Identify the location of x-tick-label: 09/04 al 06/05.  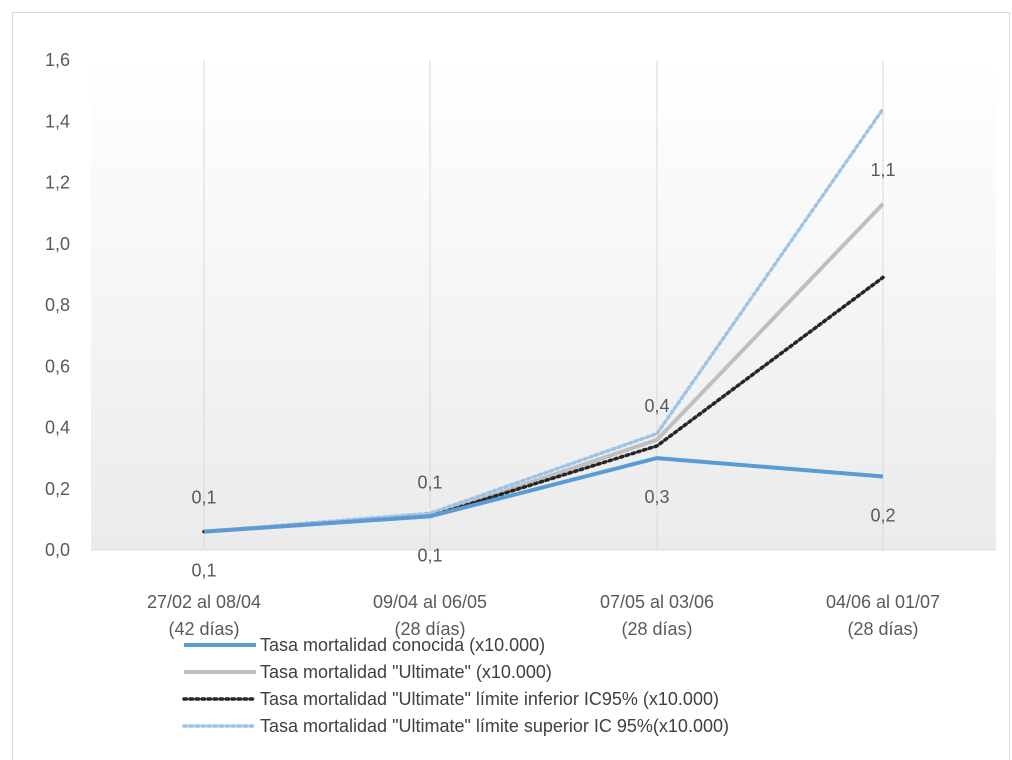
(430, 602).